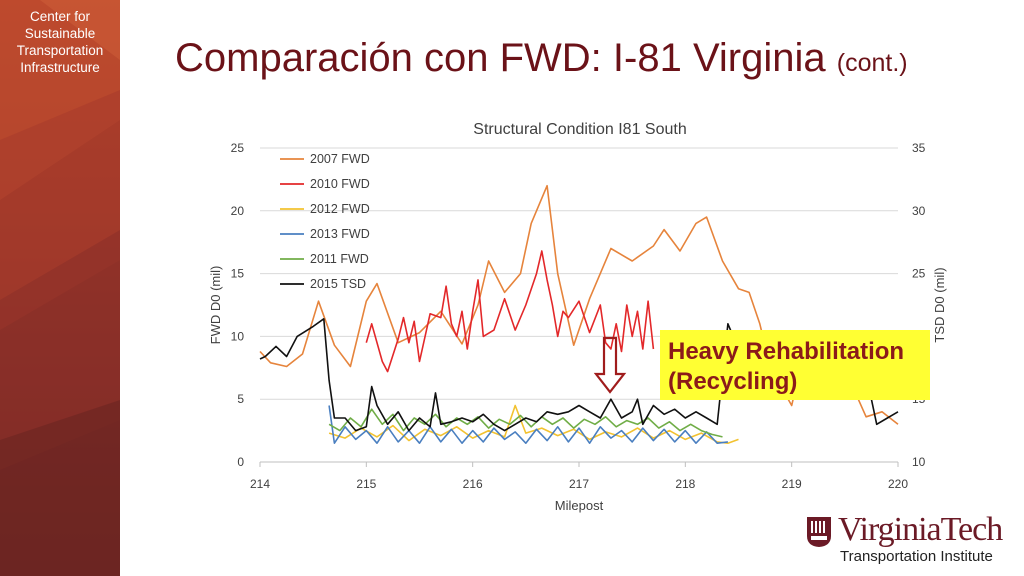  What do you see at coordinates (238, 336) in the screenshot?
I see `y-tick-label: 10` at bounding box center [238, 336].